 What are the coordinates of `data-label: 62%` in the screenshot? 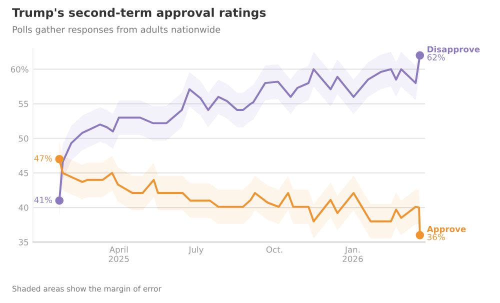 It's located at (436, 57).